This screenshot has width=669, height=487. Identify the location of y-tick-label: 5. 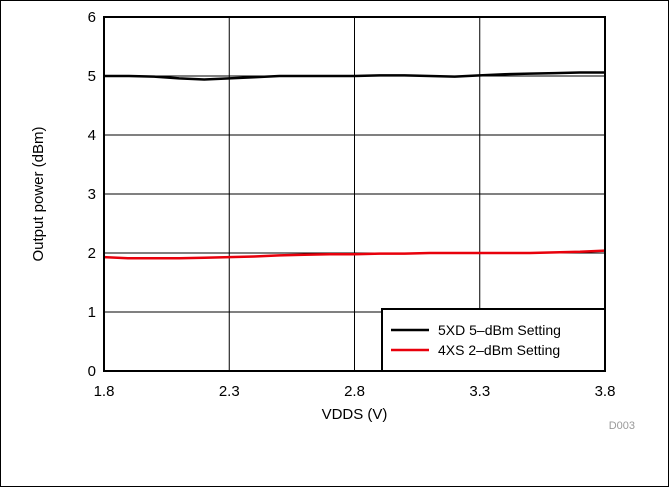
(92, 76).